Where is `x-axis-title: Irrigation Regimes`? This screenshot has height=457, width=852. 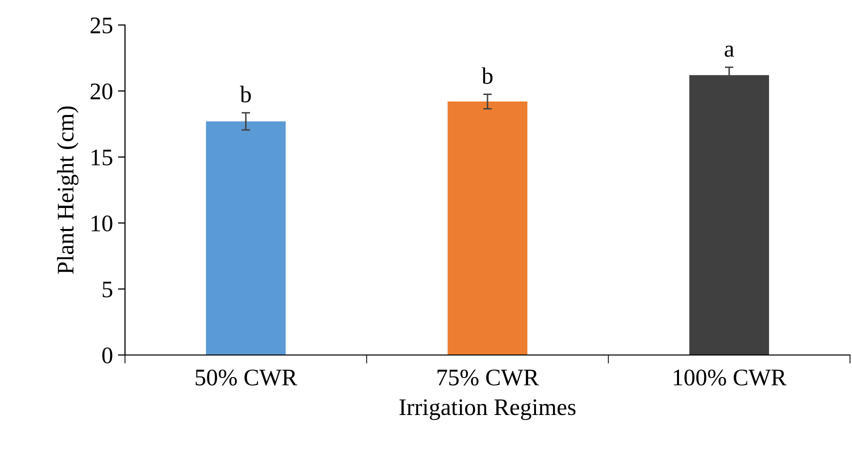
x-axis-title: Irrigation Regimes is located at coordinates (488, 409).